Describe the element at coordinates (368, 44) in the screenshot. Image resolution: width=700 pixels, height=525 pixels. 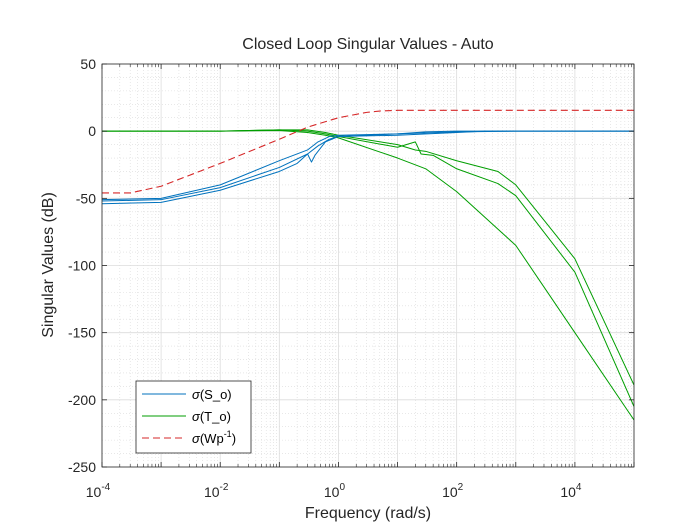
I see `chart-title: Closed Loop Singular Values - Auto` at that location.